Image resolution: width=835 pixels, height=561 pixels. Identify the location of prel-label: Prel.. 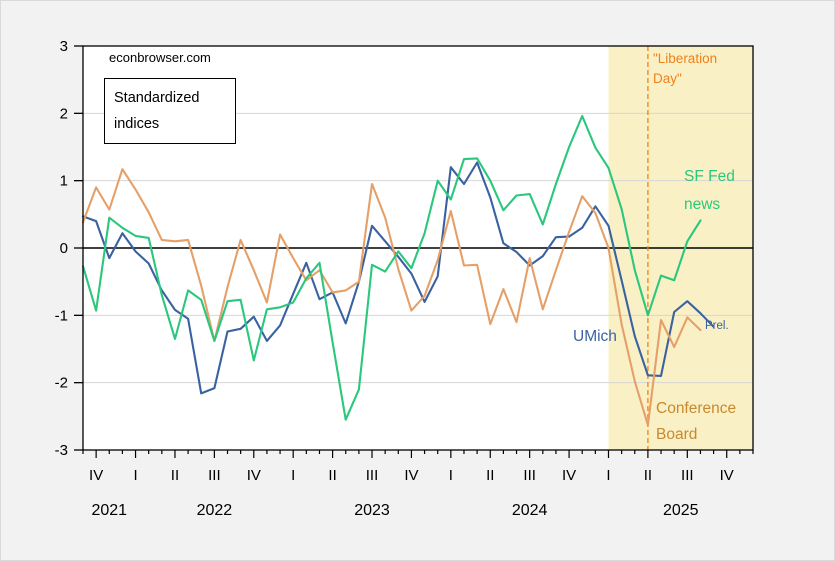
(717, 326).